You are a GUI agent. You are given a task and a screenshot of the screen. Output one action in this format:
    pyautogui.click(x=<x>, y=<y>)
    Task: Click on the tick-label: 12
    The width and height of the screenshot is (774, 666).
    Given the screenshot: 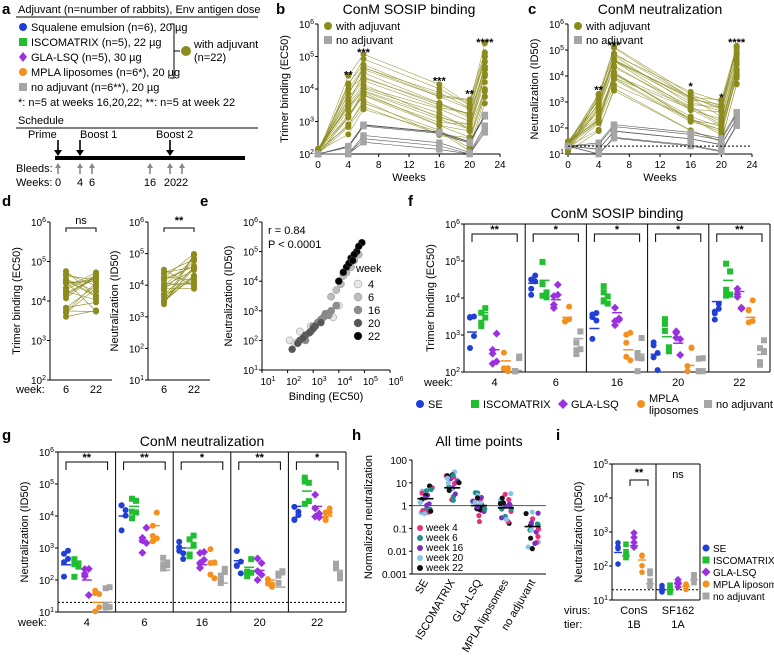 What is the action you would take?
    pyautogui.click(x=409, y=165)
    